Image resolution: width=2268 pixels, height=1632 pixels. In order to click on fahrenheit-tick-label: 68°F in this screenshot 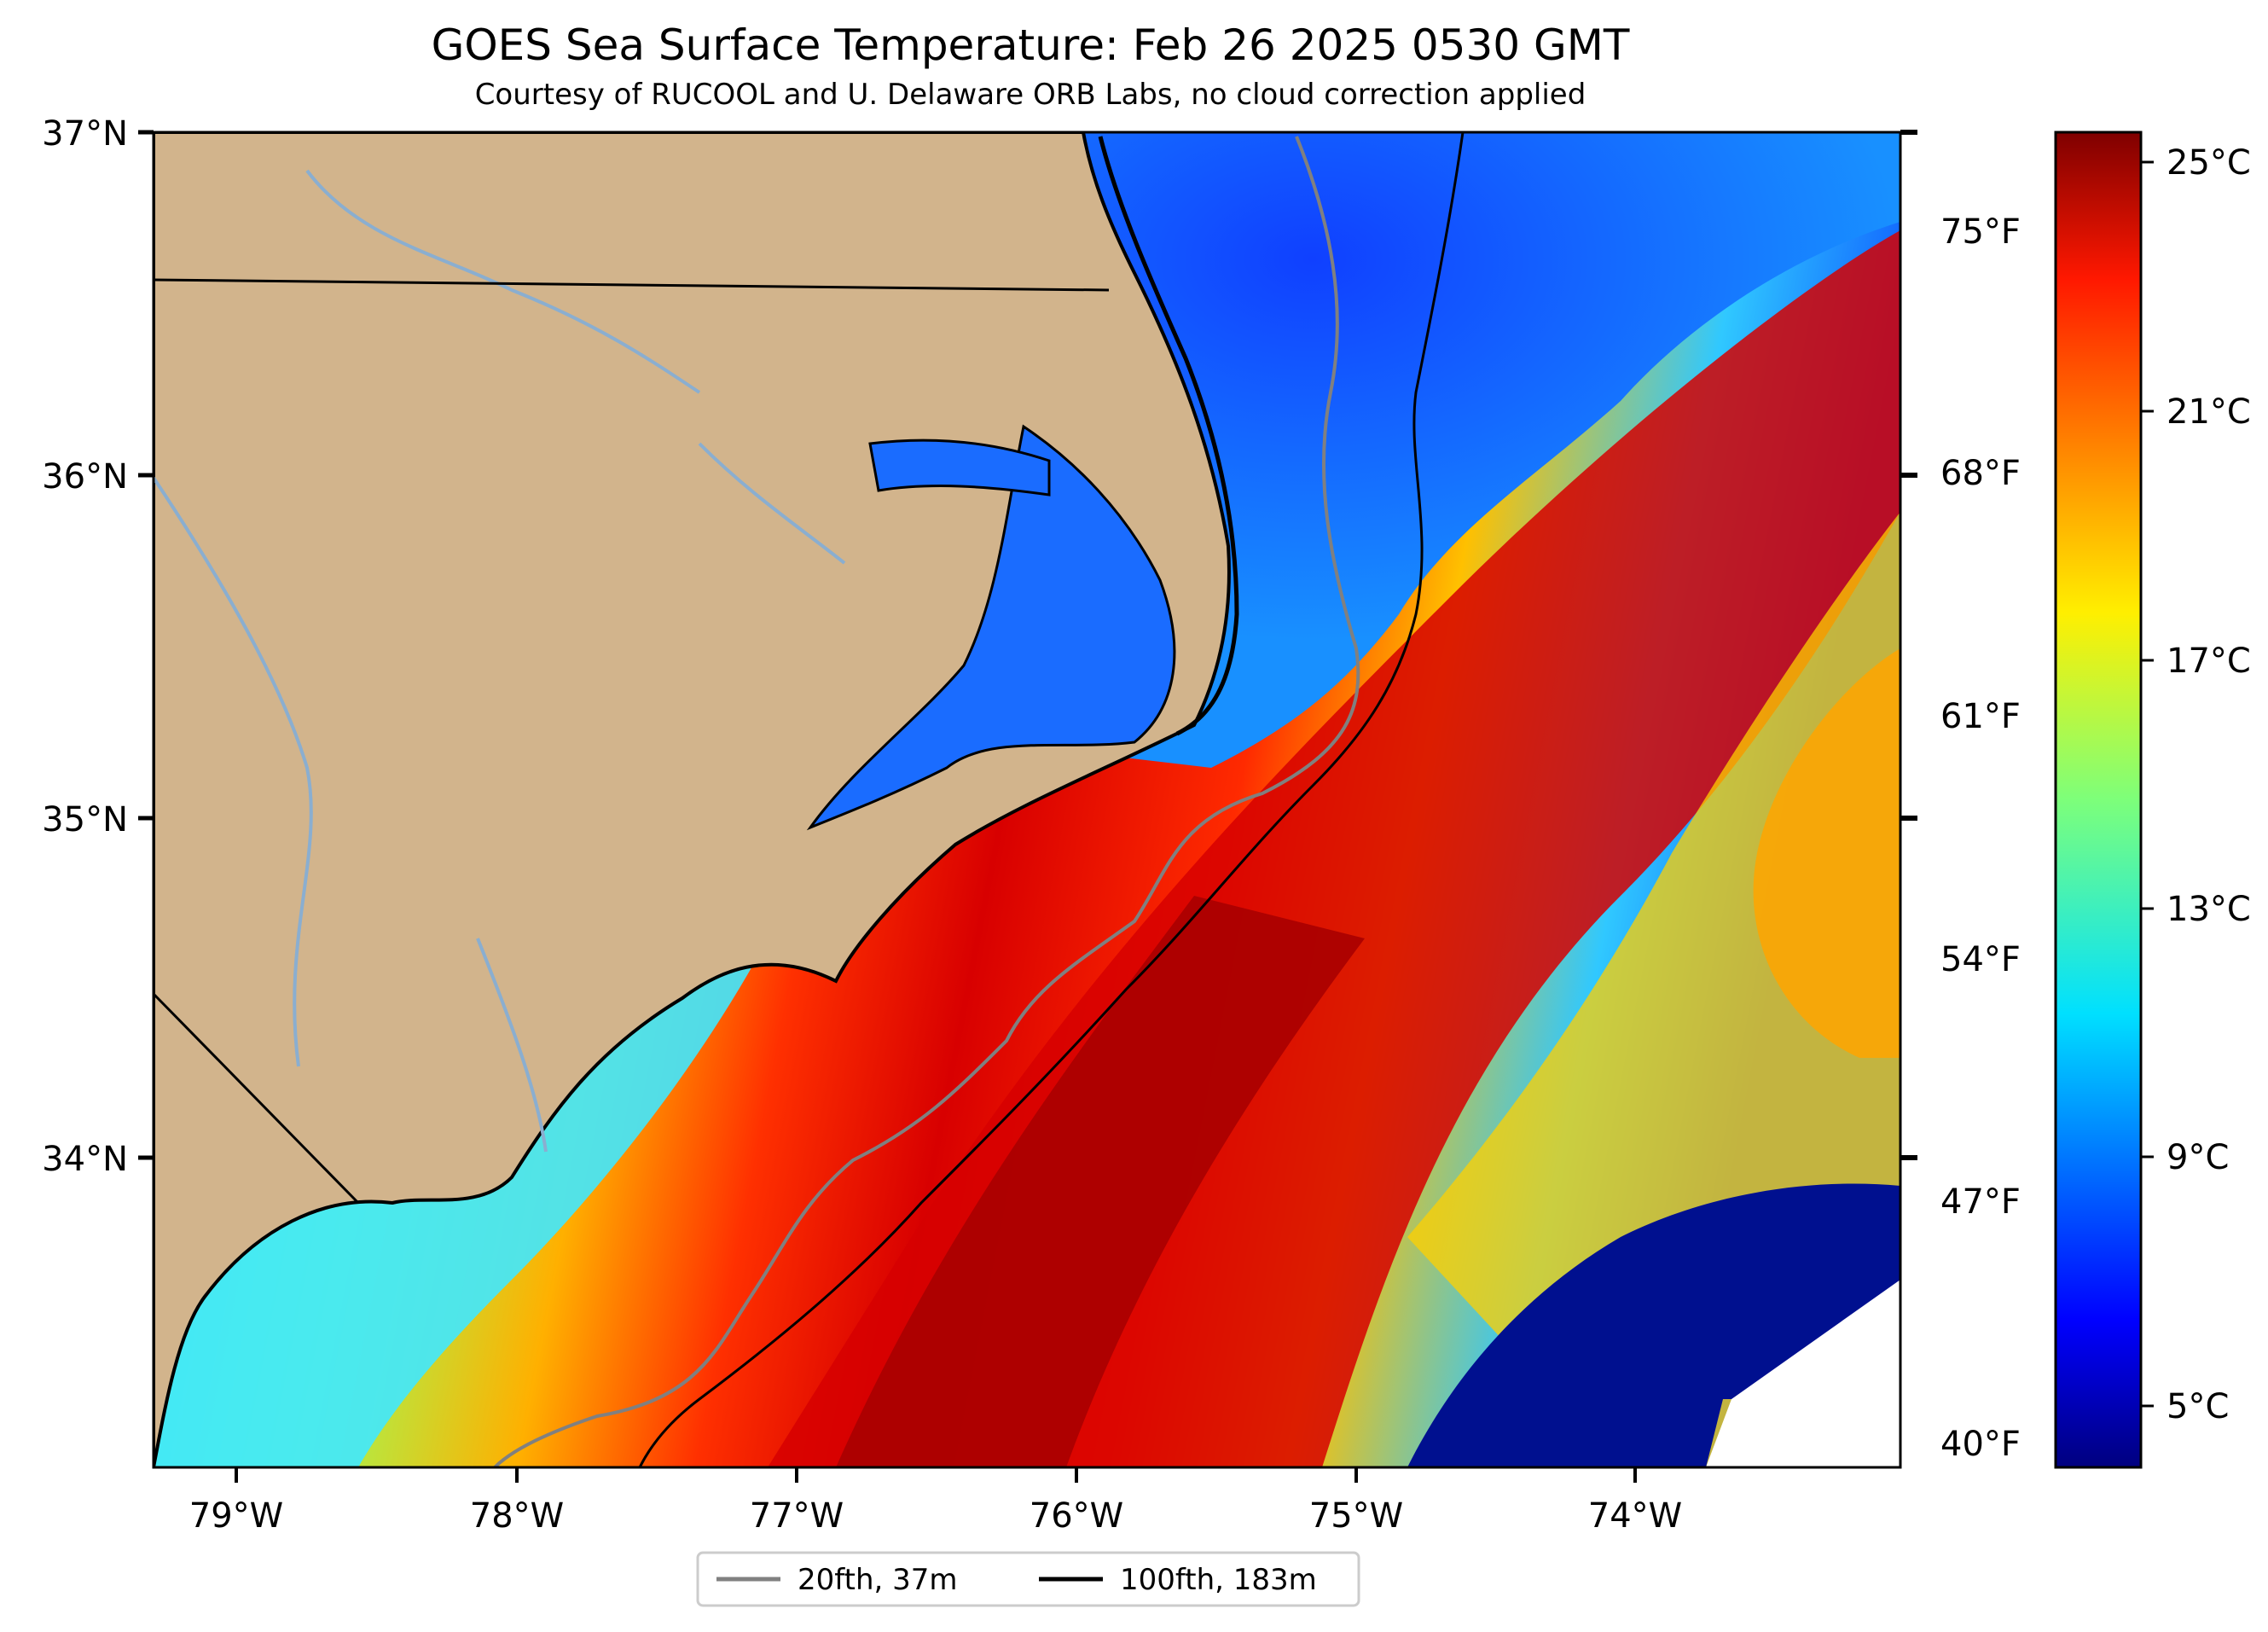, I will do `click(1981, 473)`.